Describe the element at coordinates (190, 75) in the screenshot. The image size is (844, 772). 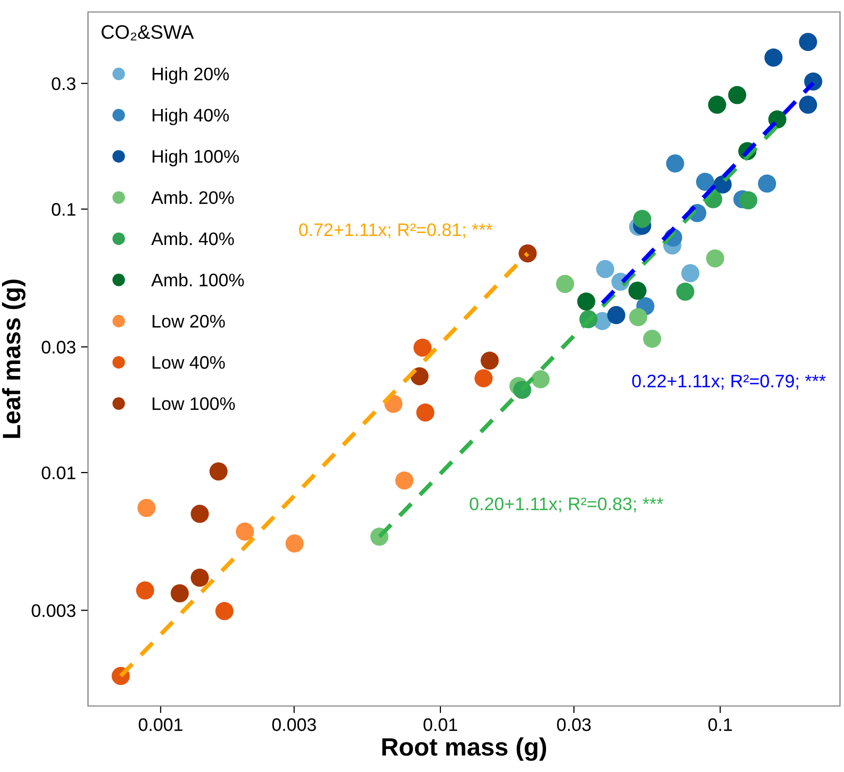
I see `legend-label: High 20%` at that location.